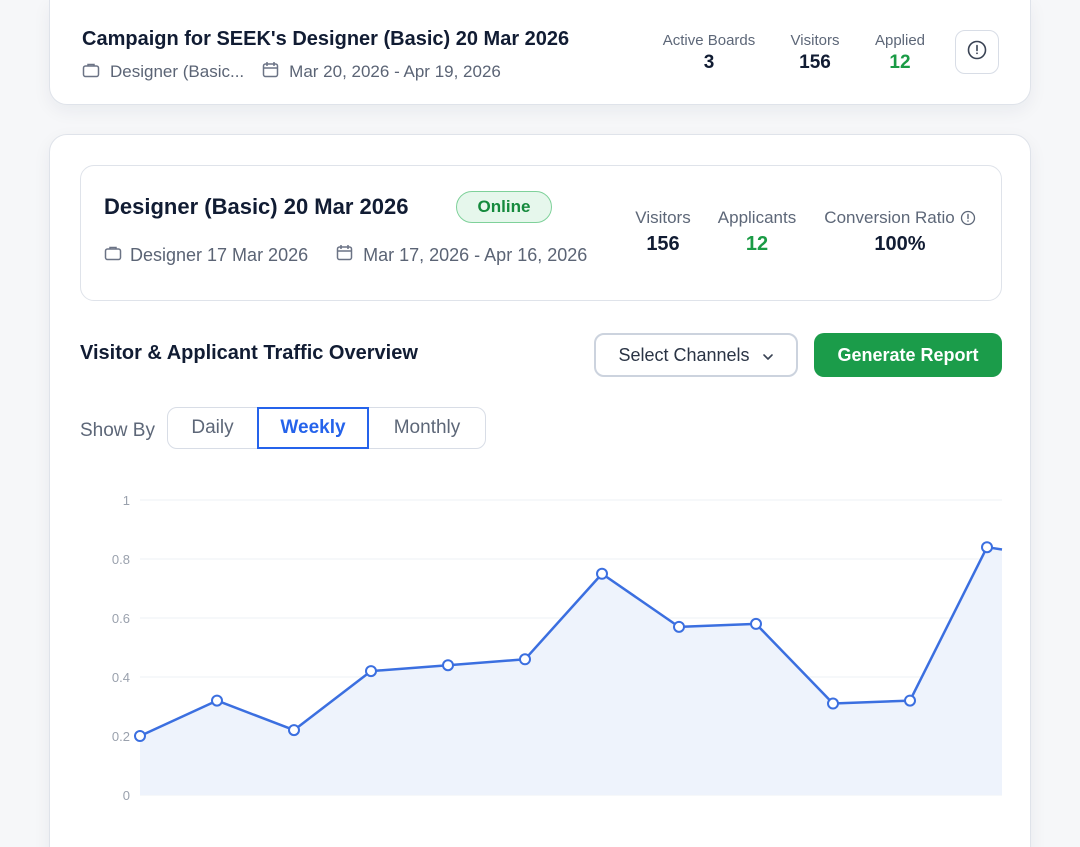 The image size is (1080, 847). I want to click on tab-monthly: Monthly, so click(427, 427).